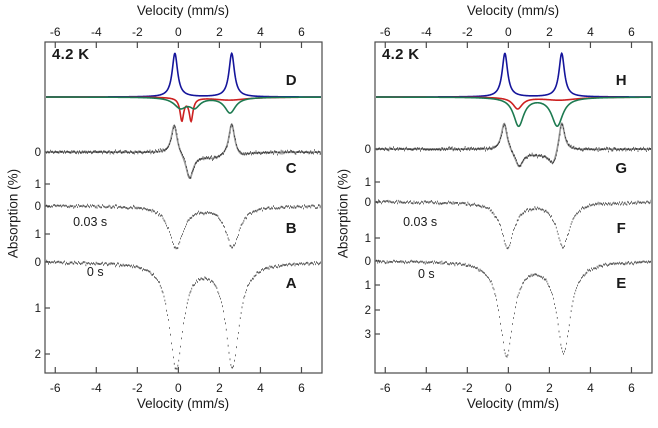 Image resolution: width=658 pixels, height=428 pixels. Describe the element at coordinates (183, 403) in the screenshot. I see `bottom-x-axis-title-left: Velocity (mm/s)` at that location.